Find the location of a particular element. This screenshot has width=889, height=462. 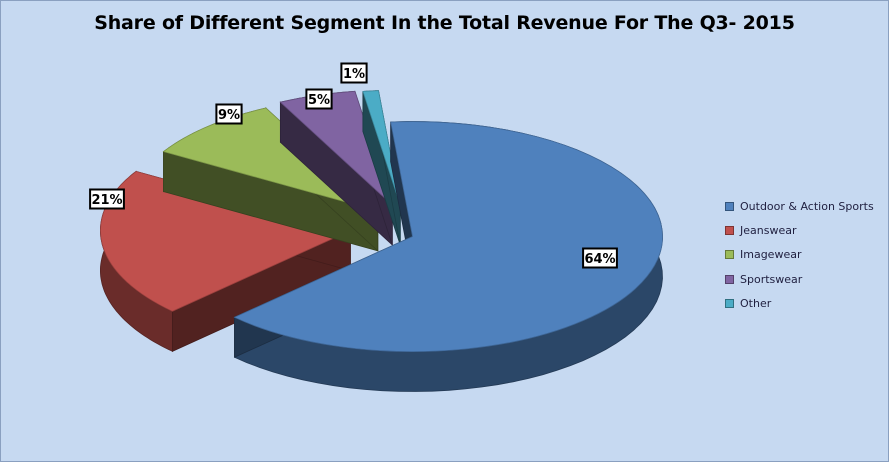

data-label: 5% is located at coordinates (319, 99).